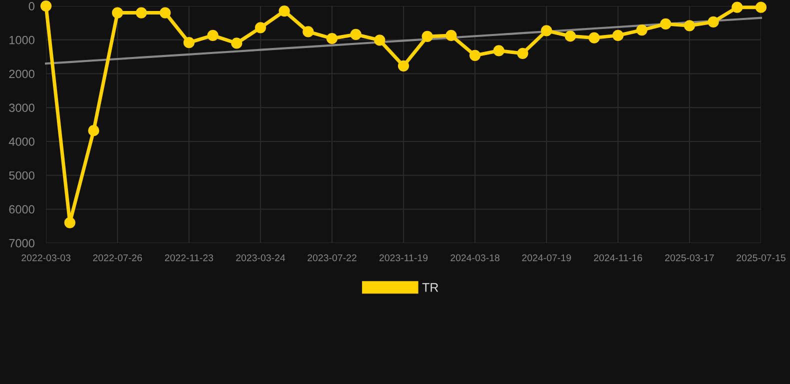 Image resolution: width=790 pixels, height=384 pixels. I want to click on x-tick-label: 2024-03-18, so click(475, 258).